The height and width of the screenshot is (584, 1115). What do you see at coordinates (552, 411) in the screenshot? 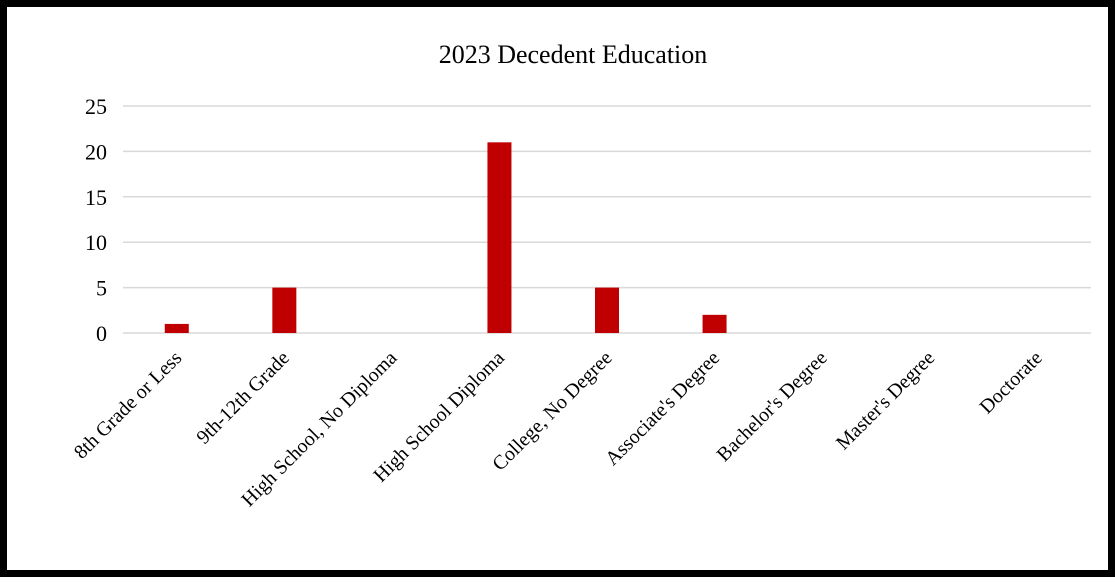
I see `x-tick-label: College, No Degree` at bounding box center [552, 411].